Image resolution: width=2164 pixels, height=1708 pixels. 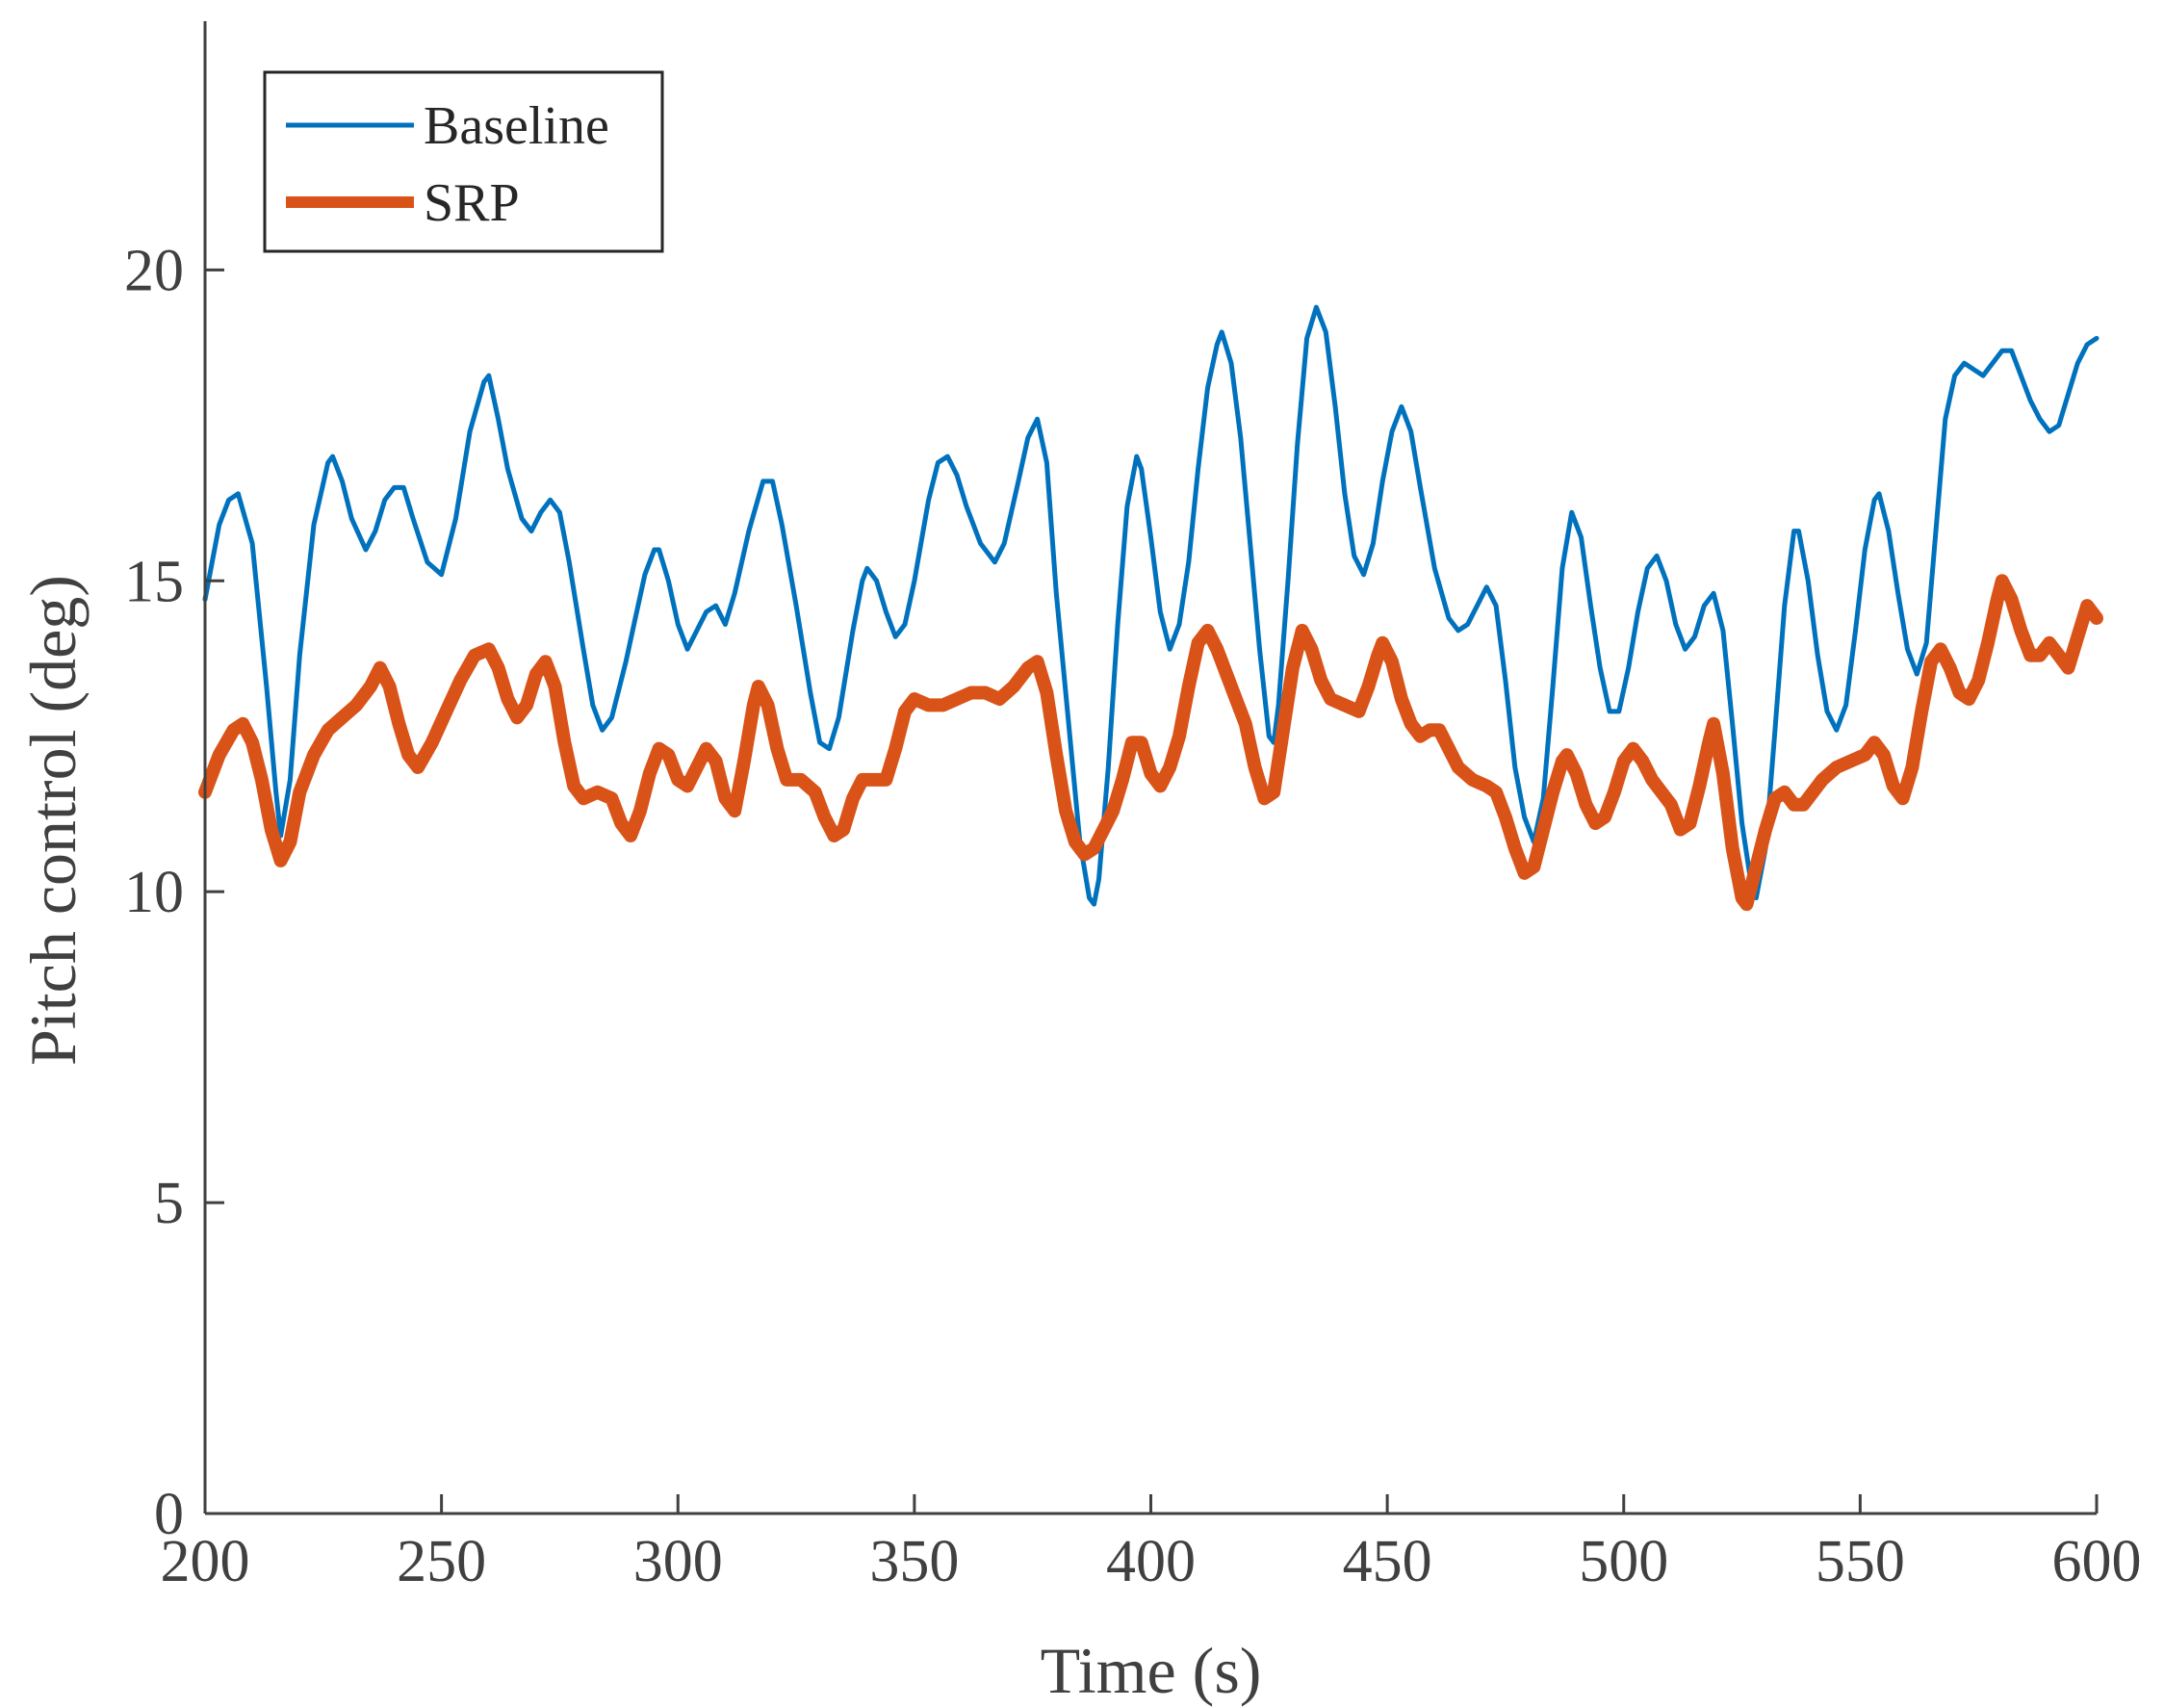 I want to click on x-tick-label: 450, so click(x=1387, y=1561).